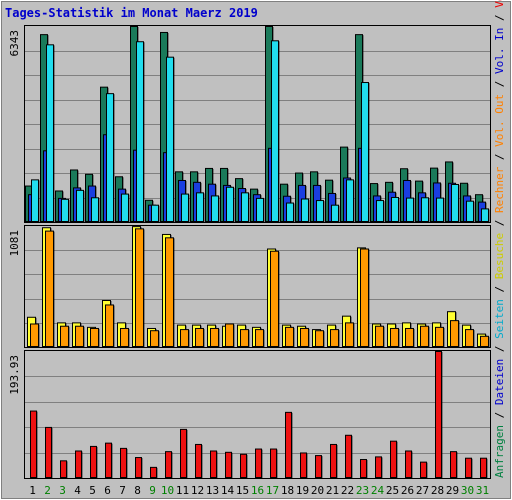 This screenshot has width=512, height=500. What do you see at coordinates (32, 490) in the screenshot?
I see `day-label-1: 1` at bounding box center [32, 490].